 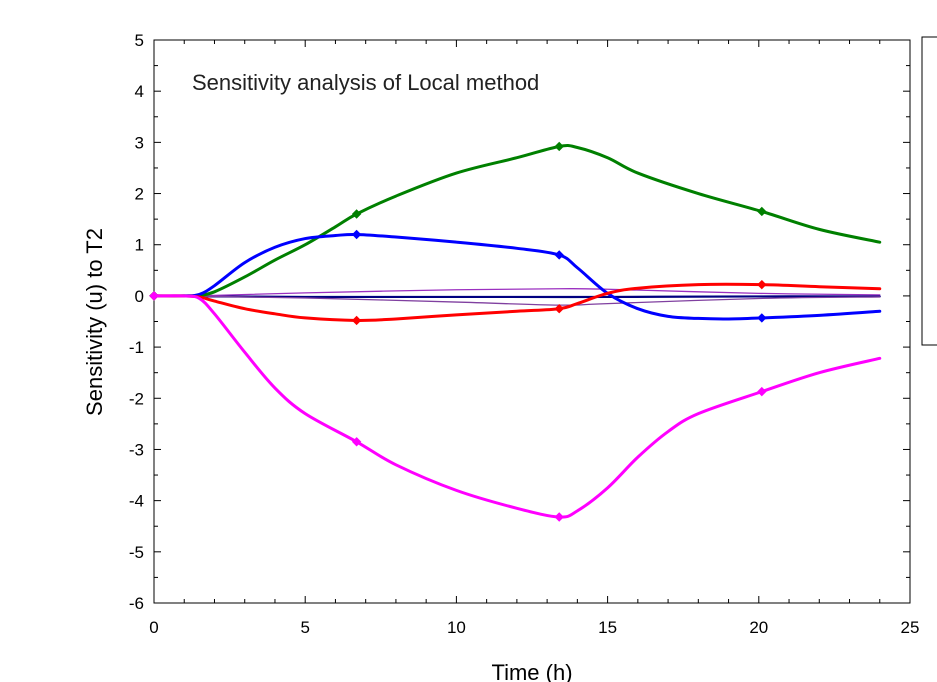 What do you see at coordinates (758, 627) in the screenshot?
I see `x-tick-label: 20` at bounding box center [758, 627].